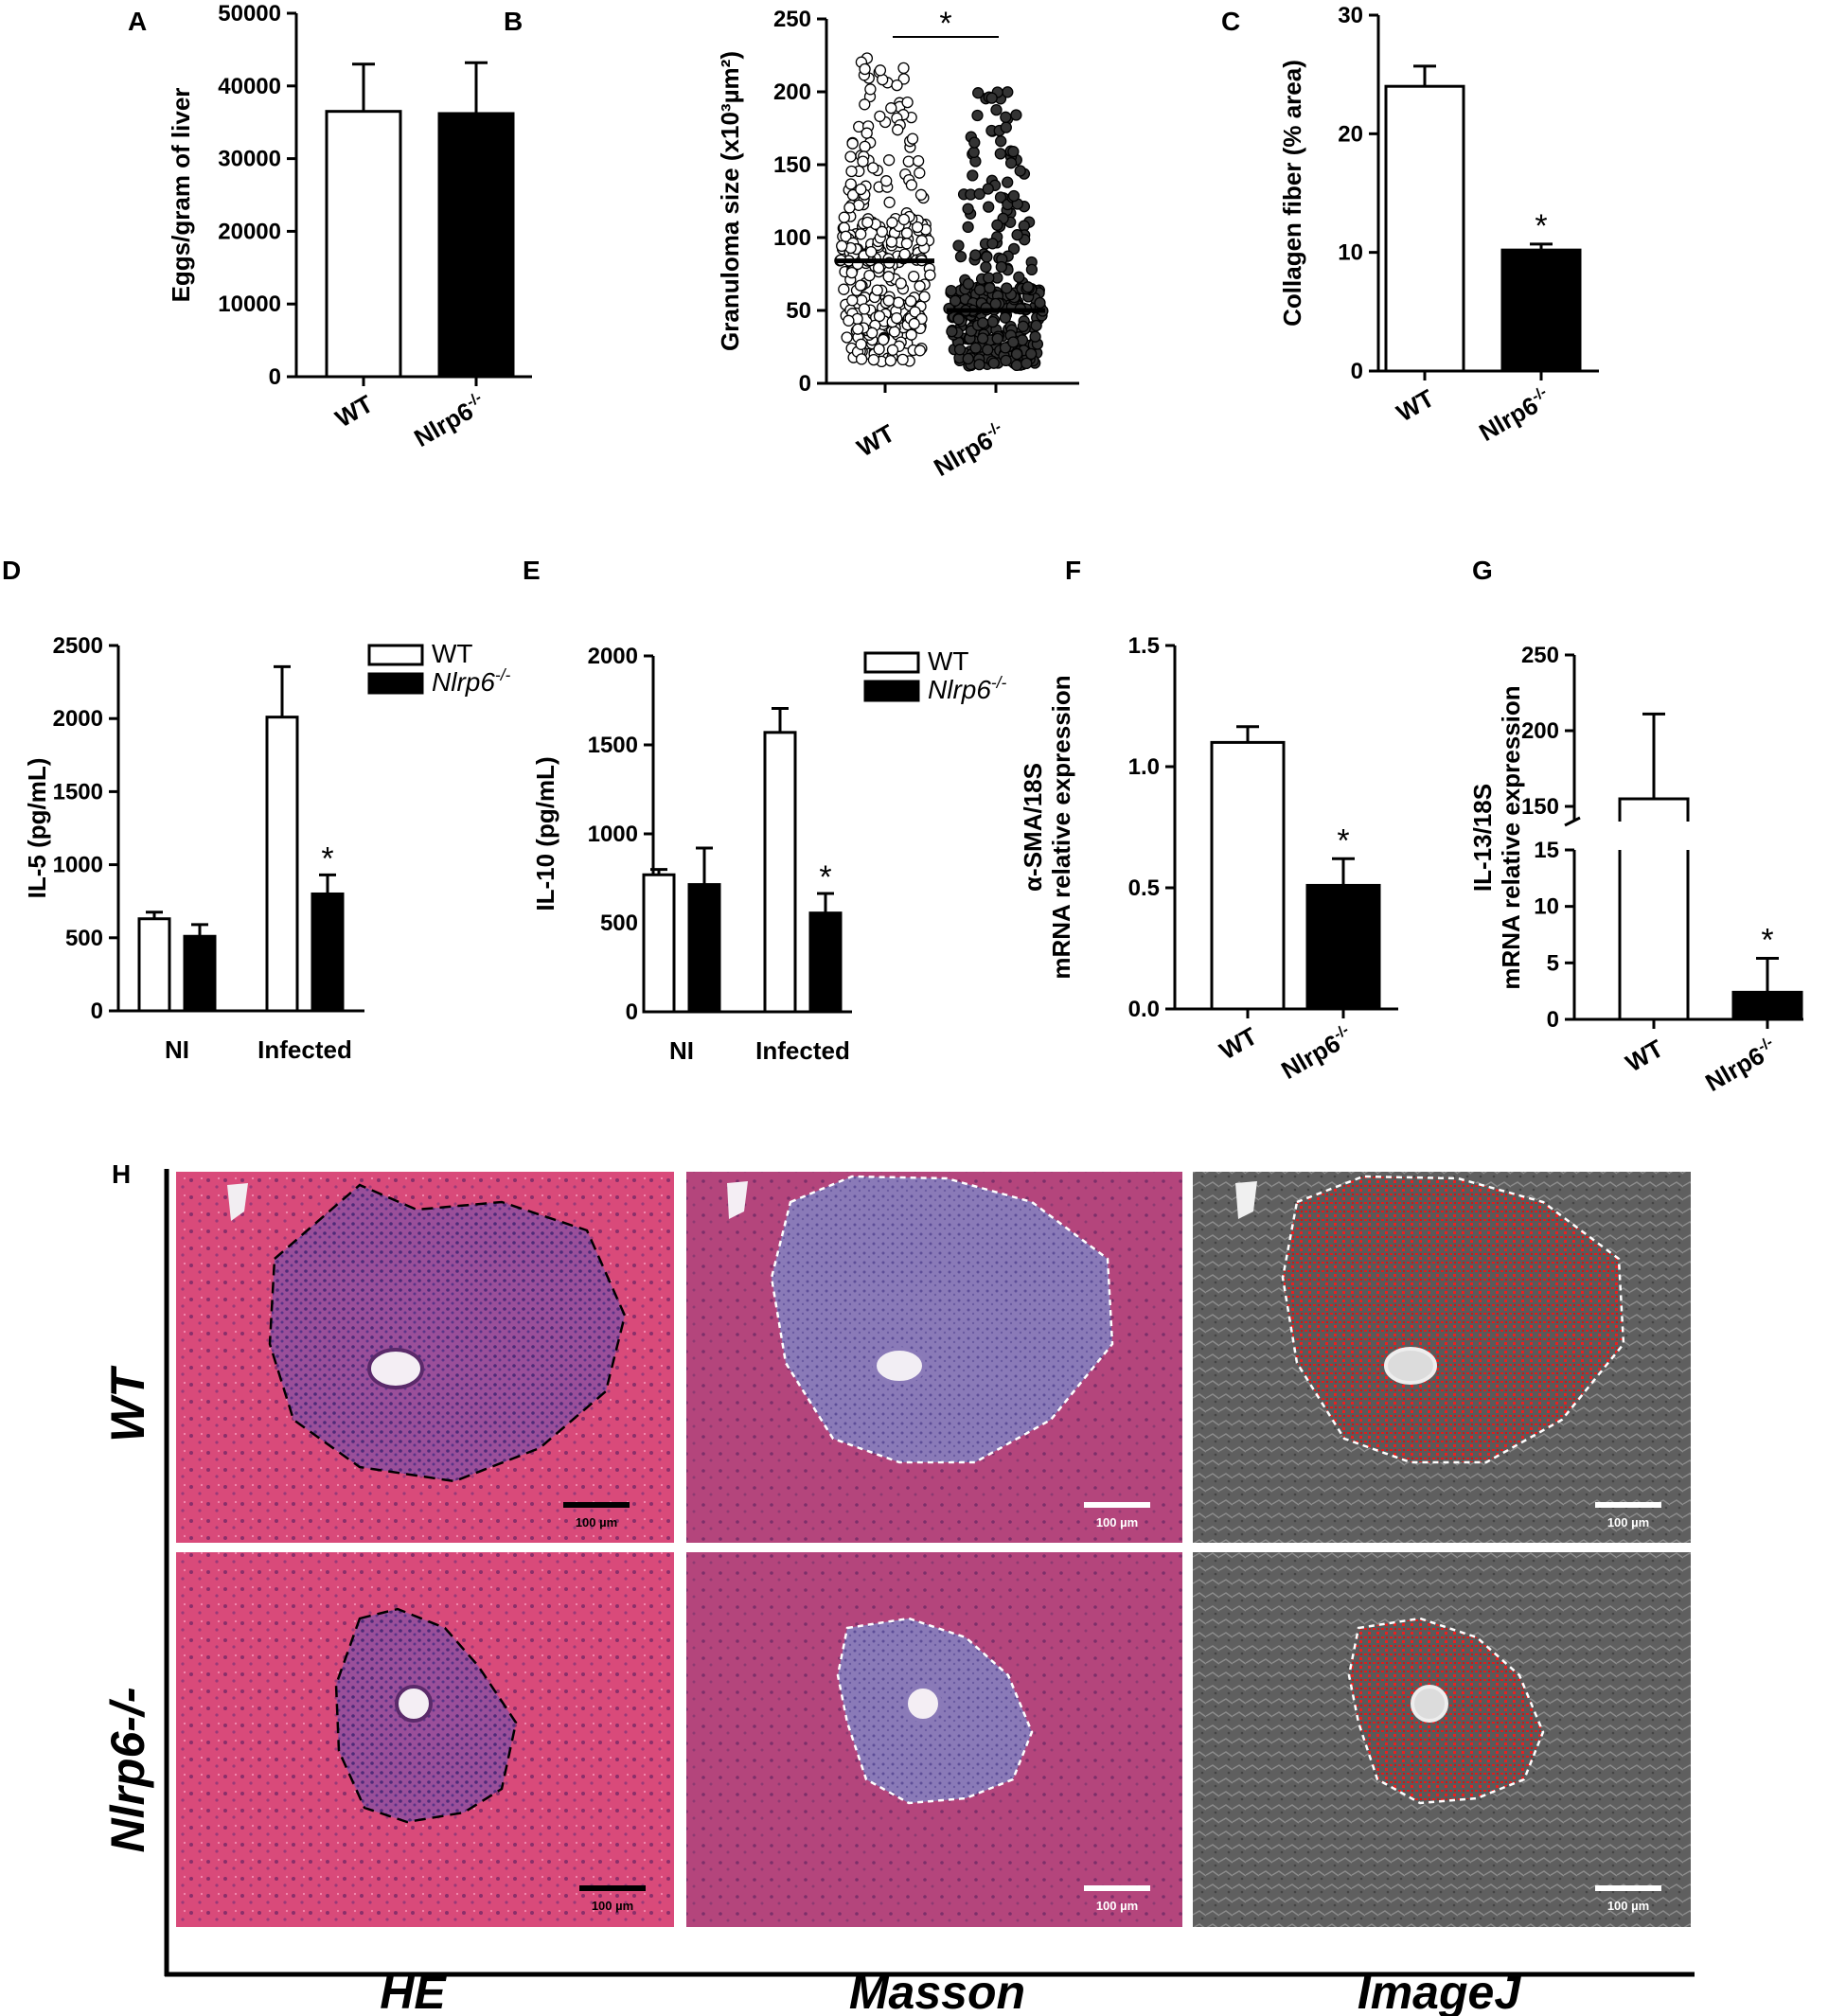  I want to click on panel-letter-e: E, so click(532, 570).